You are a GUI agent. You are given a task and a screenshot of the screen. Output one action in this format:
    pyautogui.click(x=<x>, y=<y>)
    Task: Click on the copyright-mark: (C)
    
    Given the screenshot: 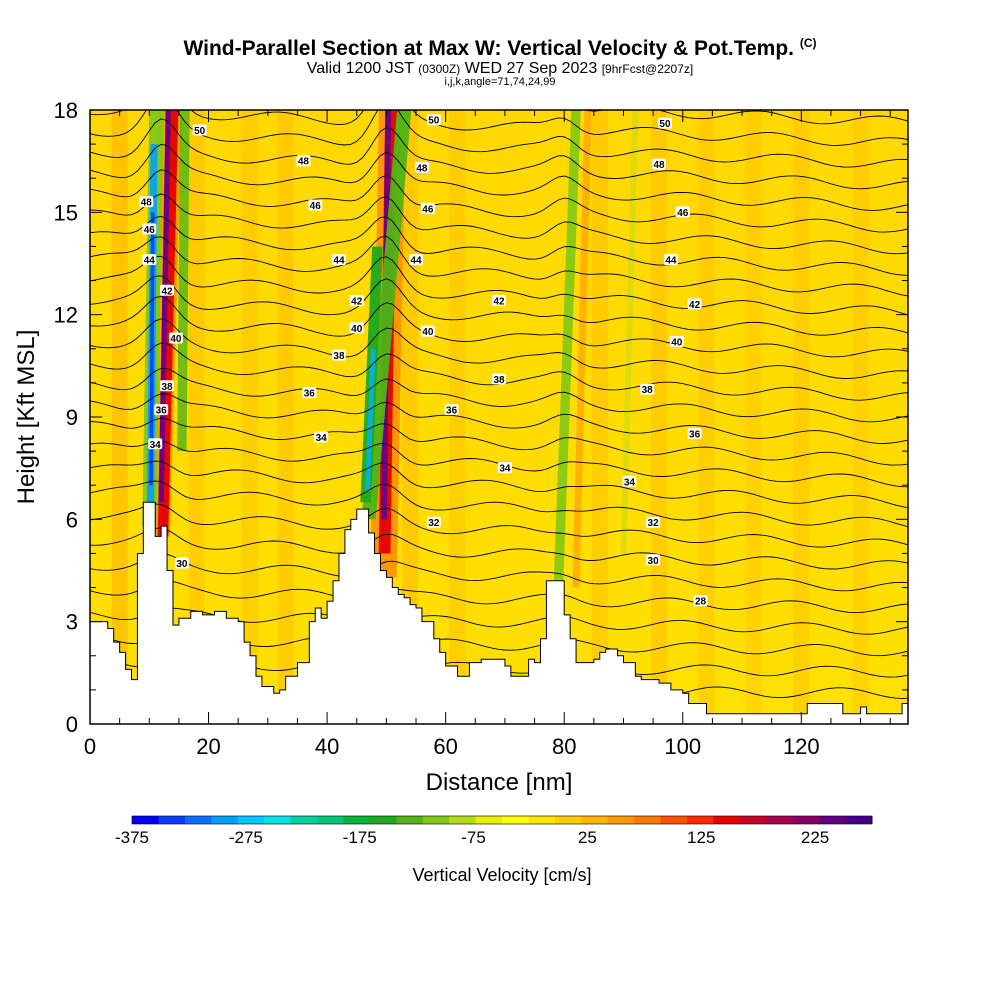 What is the action you would take?
    pyautogui.click(x=808, y=43)
    